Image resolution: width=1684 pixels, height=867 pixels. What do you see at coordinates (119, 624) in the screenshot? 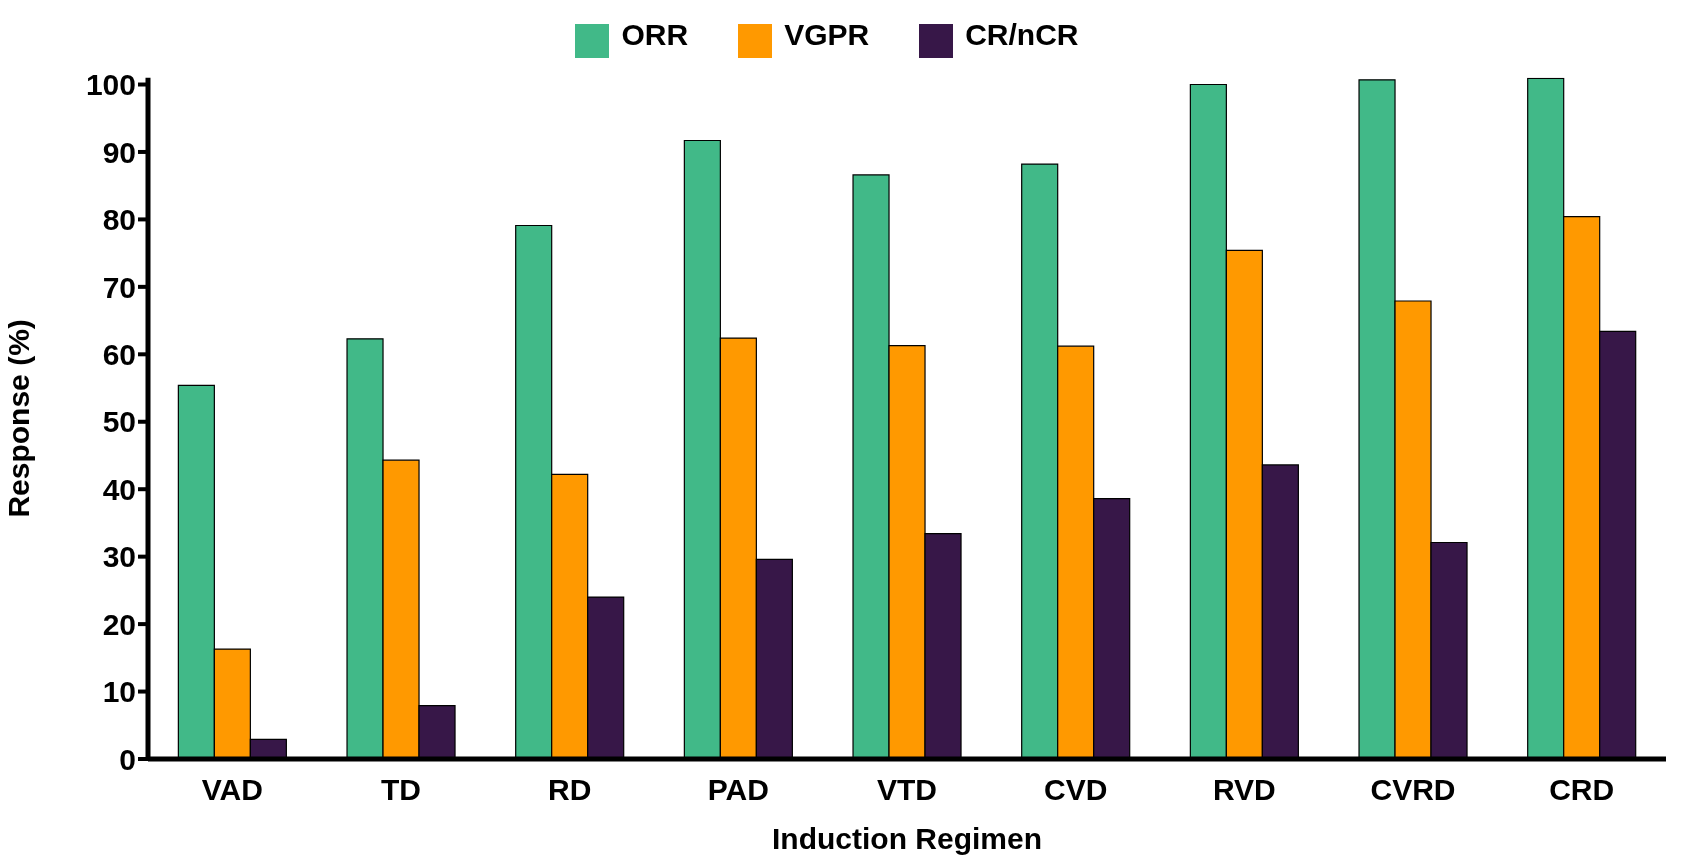
I see `y-tick-label: 20` at bounding box center [119, 624].